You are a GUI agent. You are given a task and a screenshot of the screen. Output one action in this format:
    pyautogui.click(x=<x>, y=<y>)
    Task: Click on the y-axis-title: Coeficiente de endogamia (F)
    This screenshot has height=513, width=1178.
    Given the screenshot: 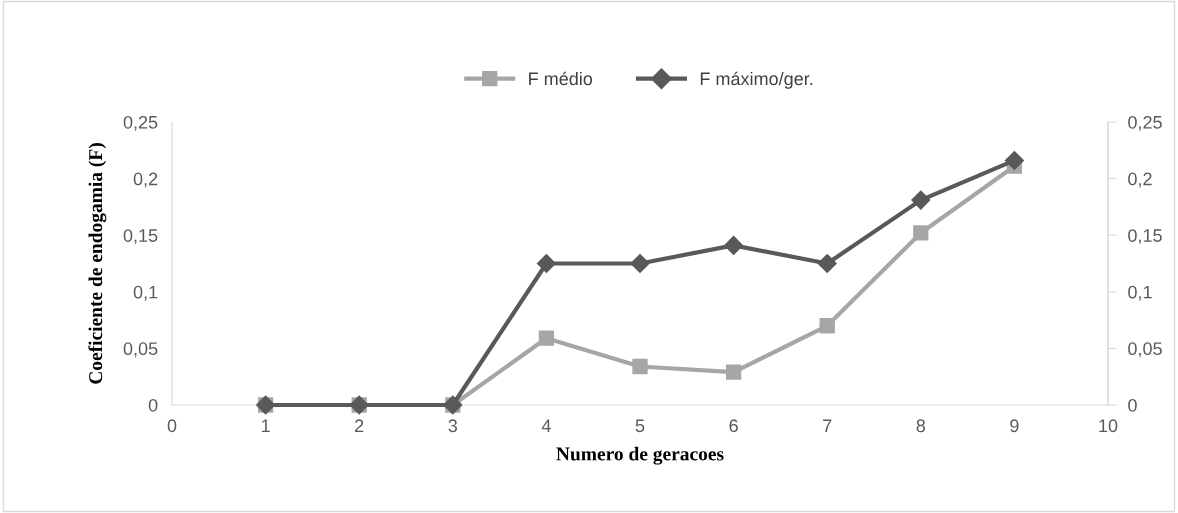 What is the action you would take?
    pyautogui.click(x=97, y=263)
    